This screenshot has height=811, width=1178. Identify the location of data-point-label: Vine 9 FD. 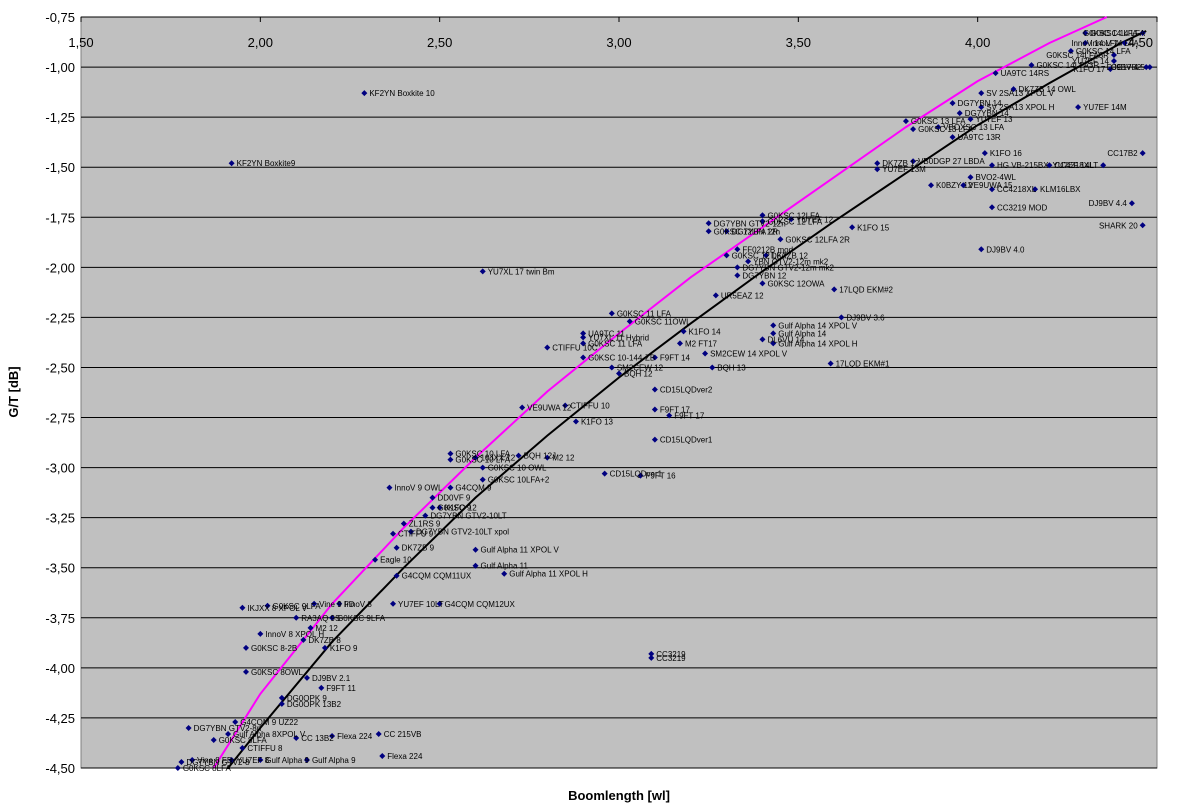
(337, 604).